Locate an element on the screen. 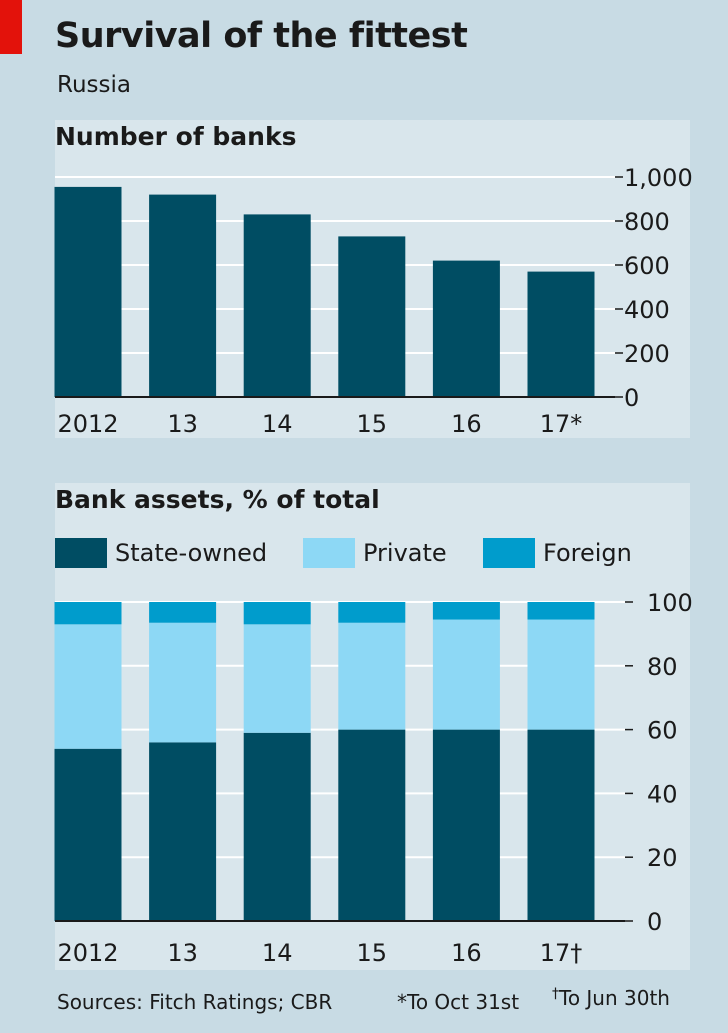  sources-note: Sources: Fitch Ratings; CBR is located at coordinates (195, 1002).